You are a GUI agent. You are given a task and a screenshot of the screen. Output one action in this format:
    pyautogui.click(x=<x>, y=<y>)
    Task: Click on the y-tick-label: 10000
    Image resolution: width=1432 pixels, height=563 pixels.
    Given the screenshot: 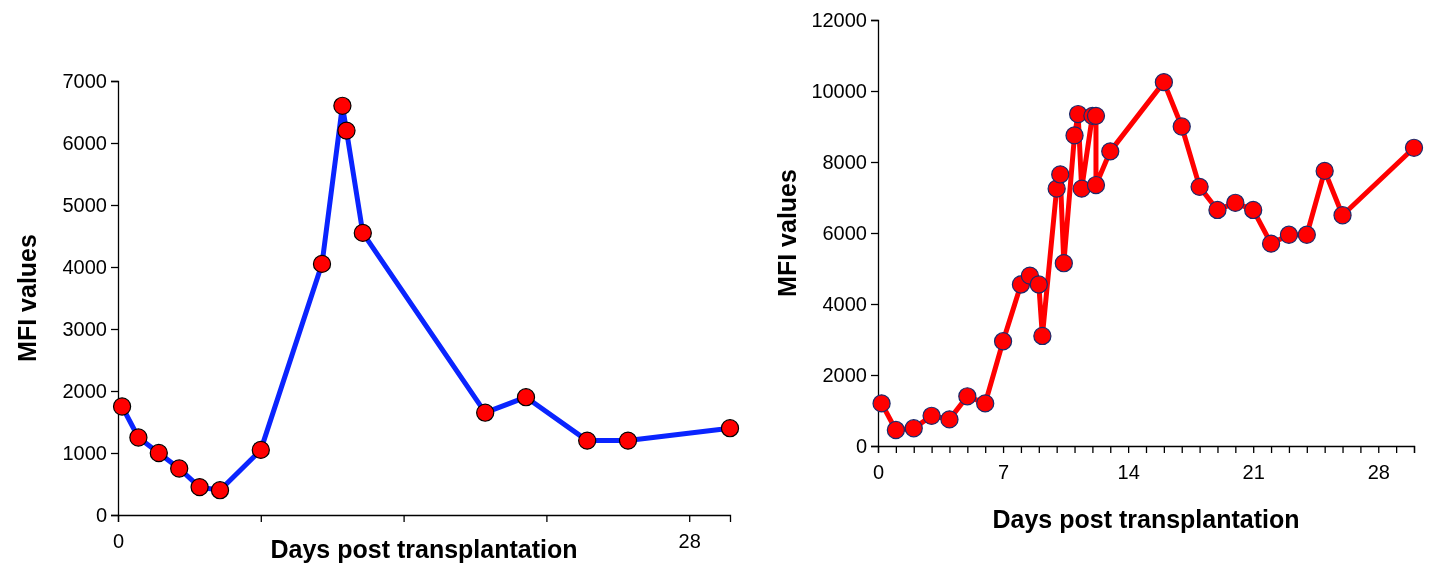 What is the action you would take?
    pyautogui.click(x=839, y=90)
    